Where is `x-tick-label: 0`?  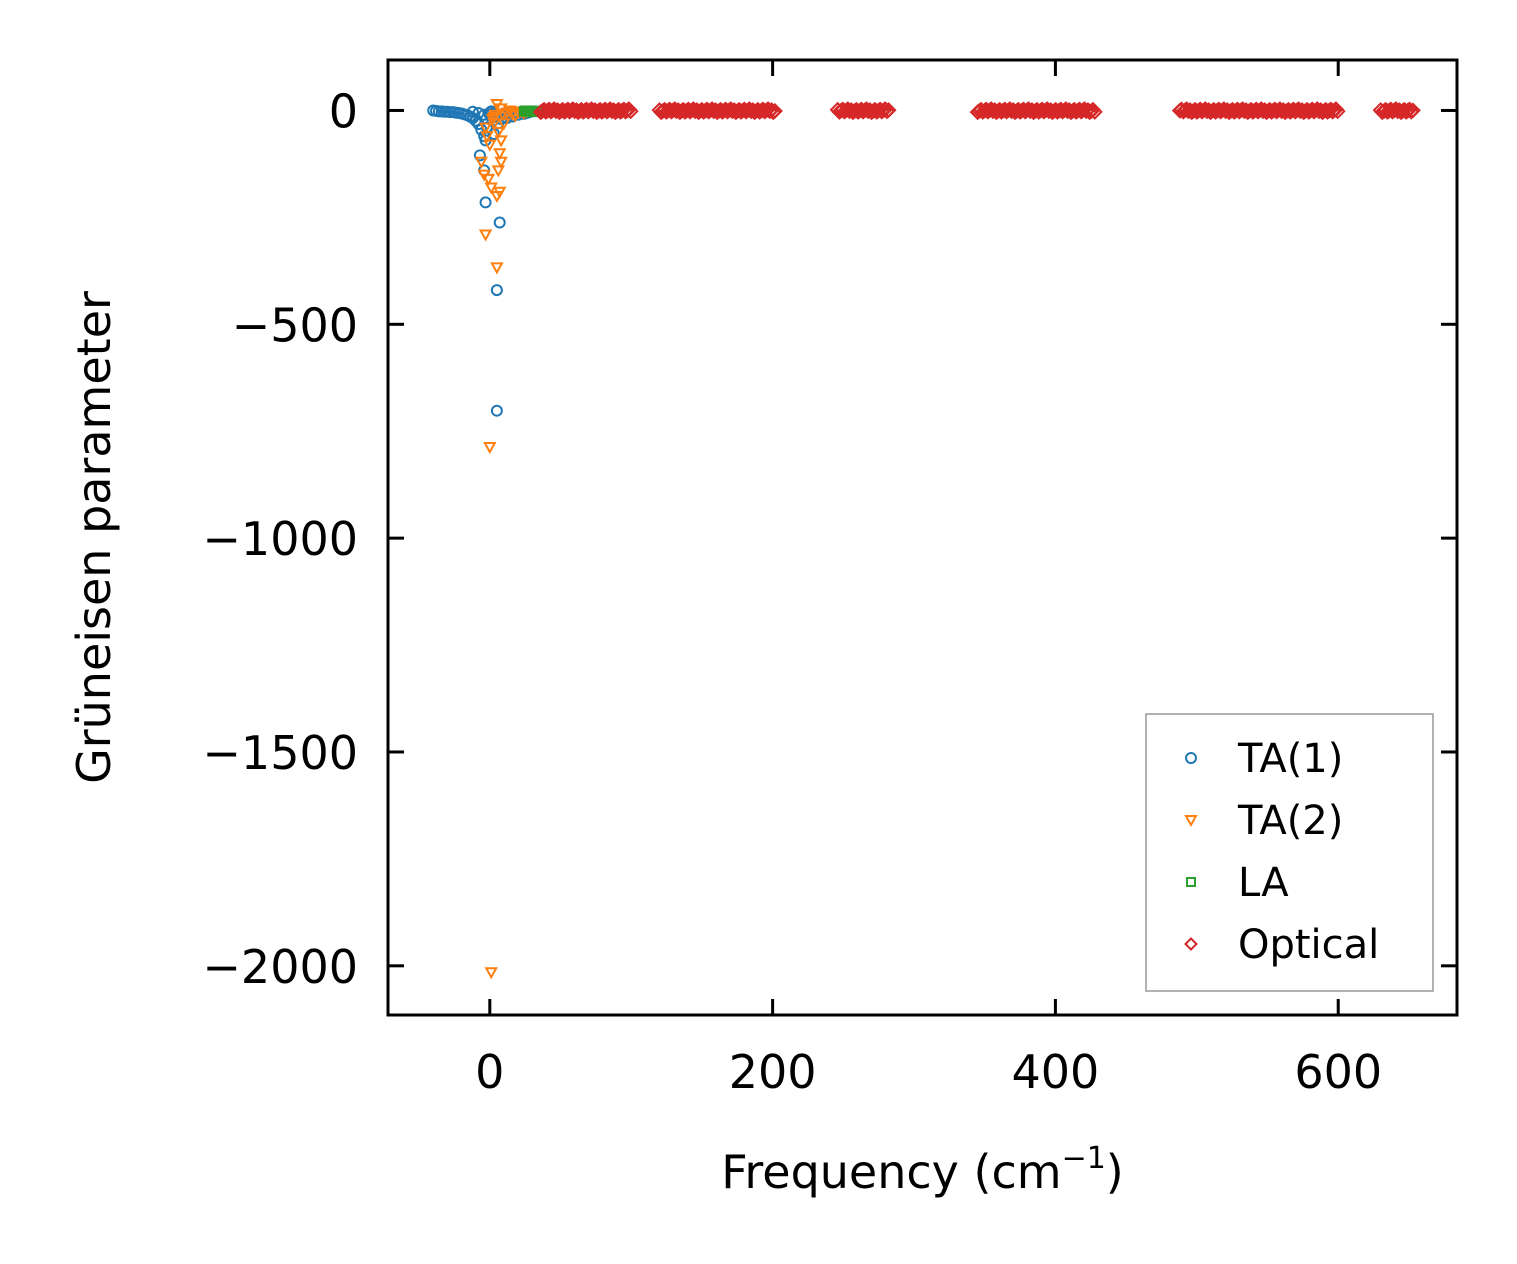
x-tick-label: 0 is located at coordinates (489, 1072).